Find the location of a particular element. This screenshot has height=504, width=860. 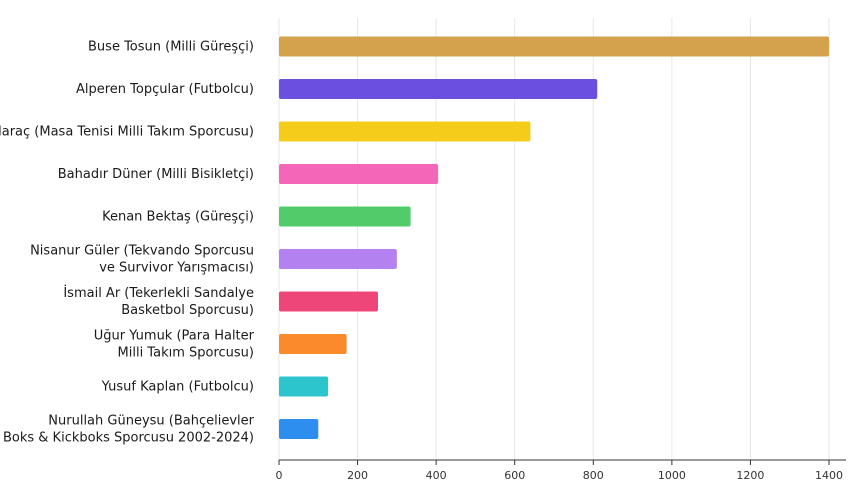

tick-label-1200: 1200 is located at coordinates (750, 475).